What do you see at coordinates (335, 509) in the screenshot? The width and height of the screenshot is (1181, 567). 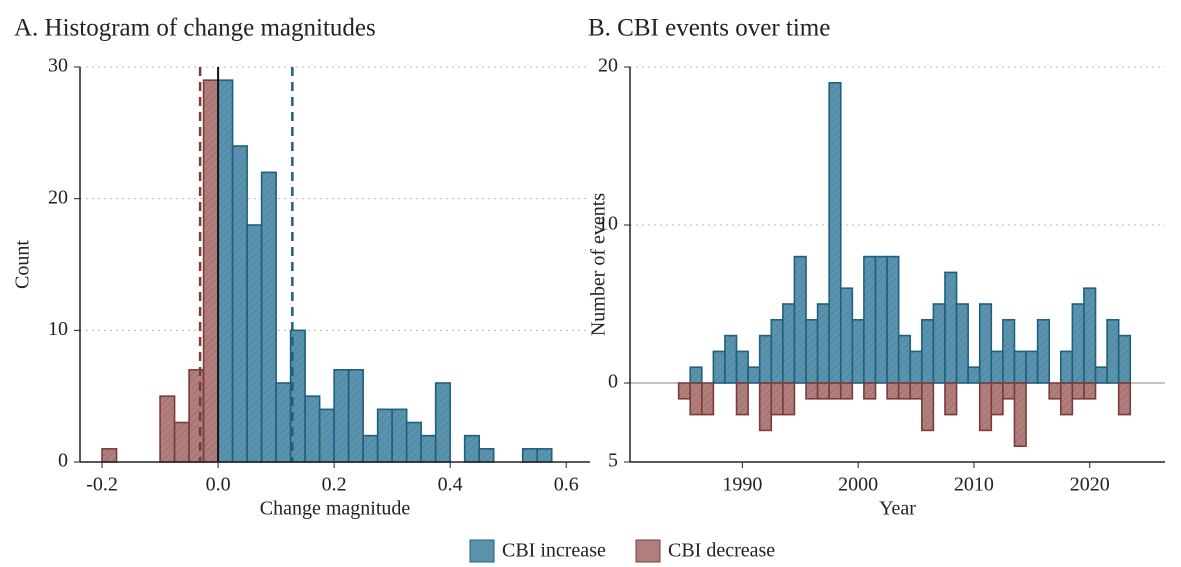 I see `x-axis-label: Change magnitude` at bounding box center [335, 509].